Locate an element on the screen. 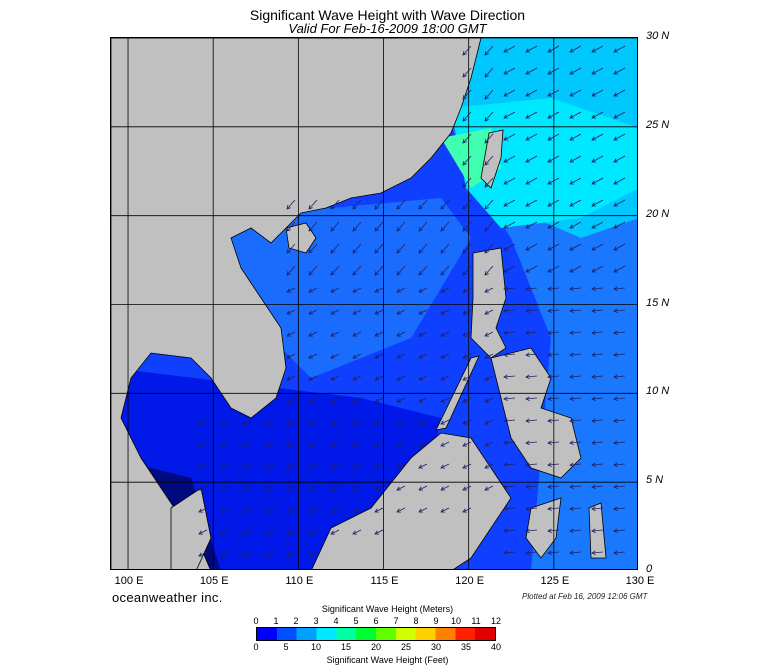 The height and width of the screenshot is (665, 775). longitude-label: 120 E is located at coordinates (470, 581).